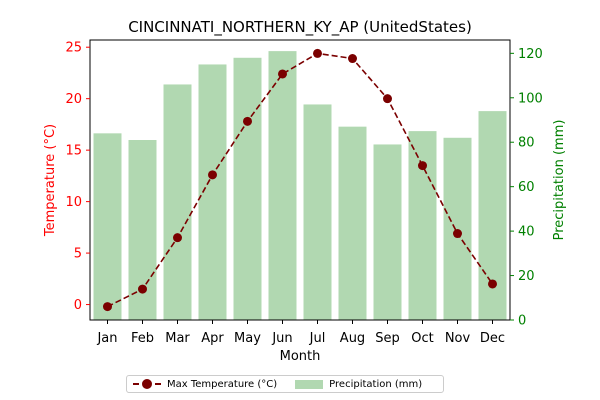  I want to click on x-tick-label: Jan, so click(106, 338).